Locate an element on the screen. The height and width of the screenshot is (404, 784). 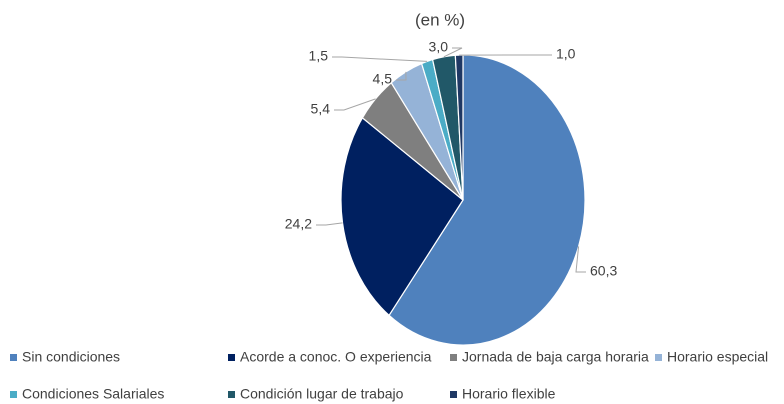
legend-label: Jornada de baja carga horaria is located at coordinates (555, 357).